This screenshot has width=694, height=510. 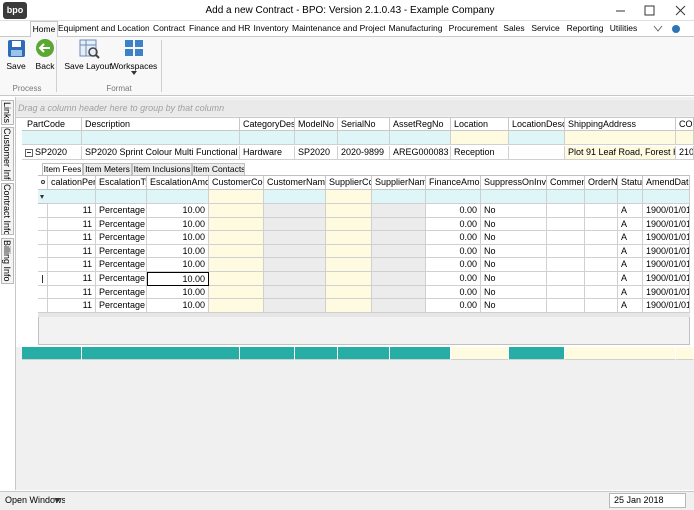 I want to click on maximize-button, so click(x=649, y=10).